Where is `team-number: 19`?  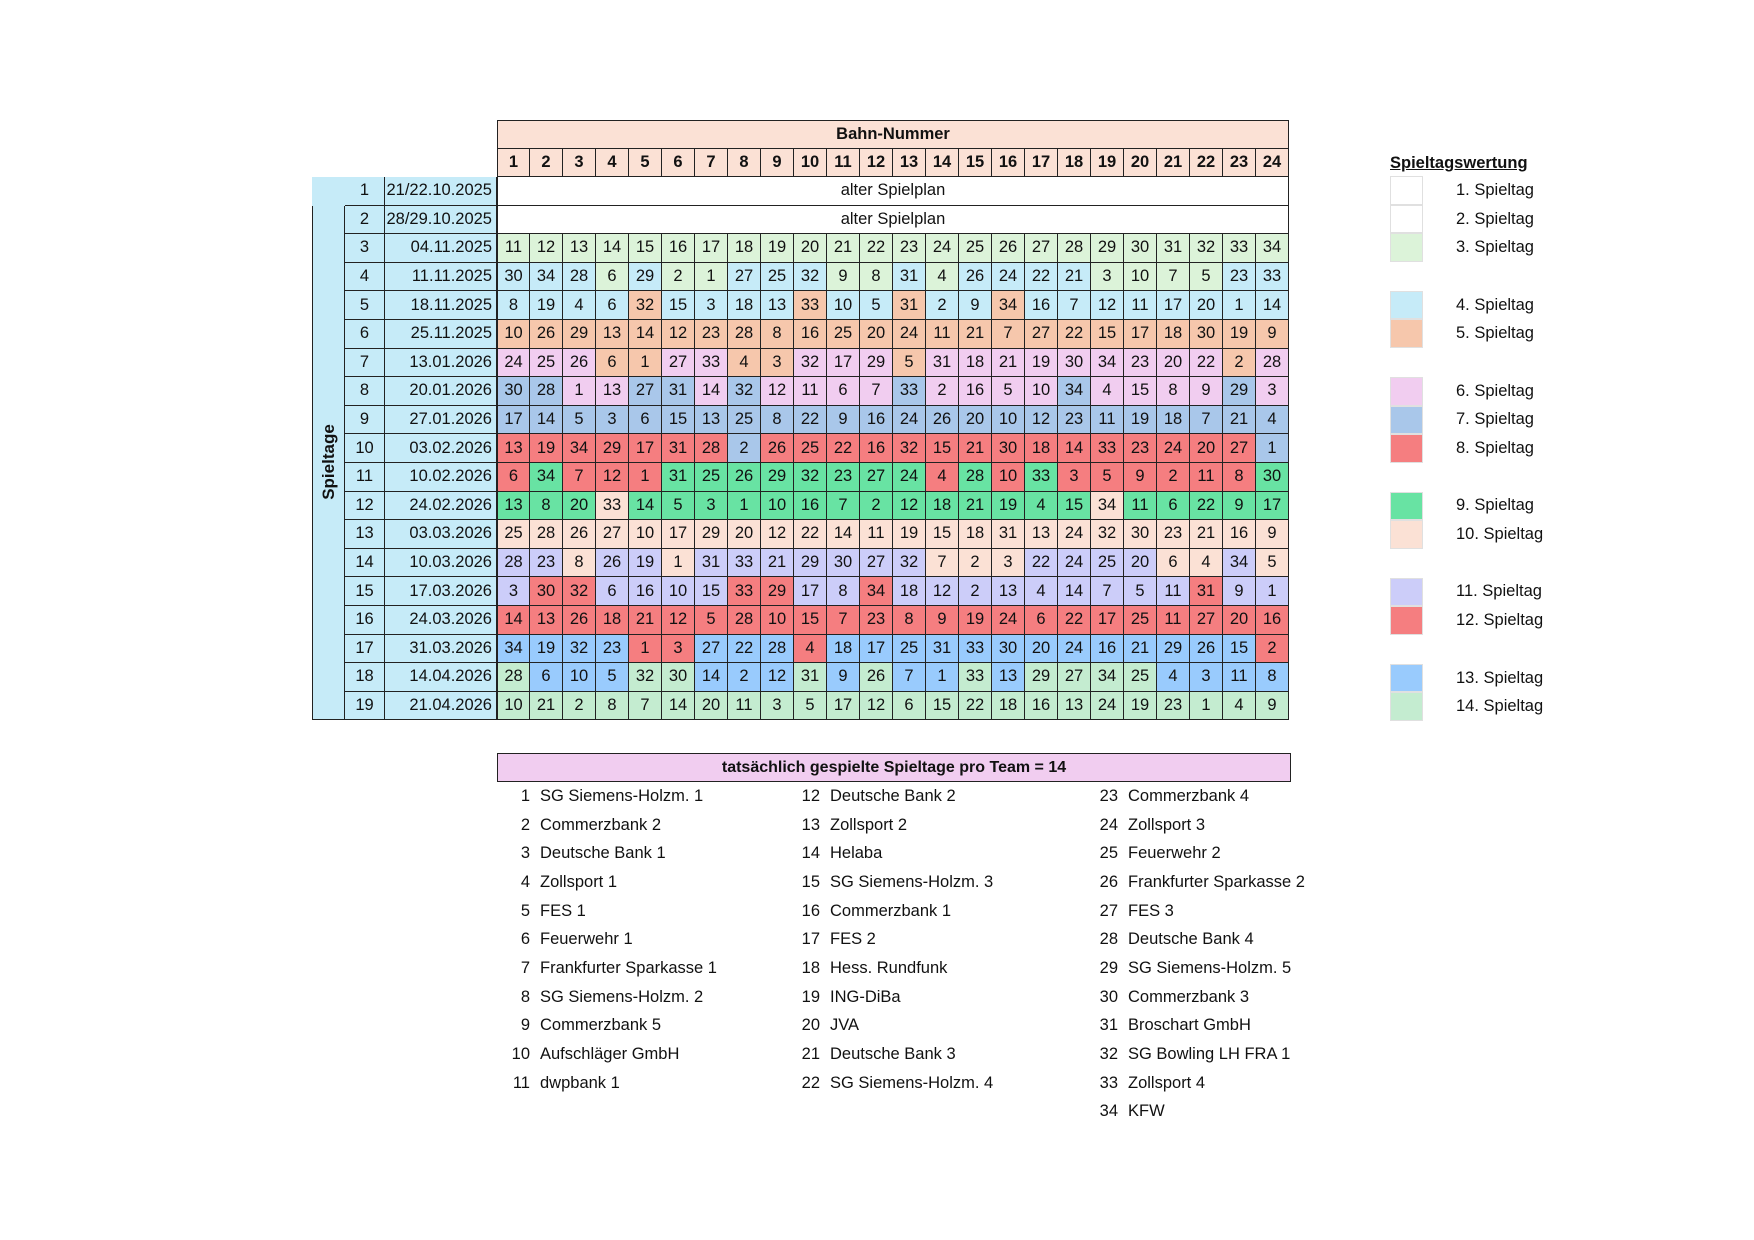 team-number: 19 is located at coordinates (810, 996).